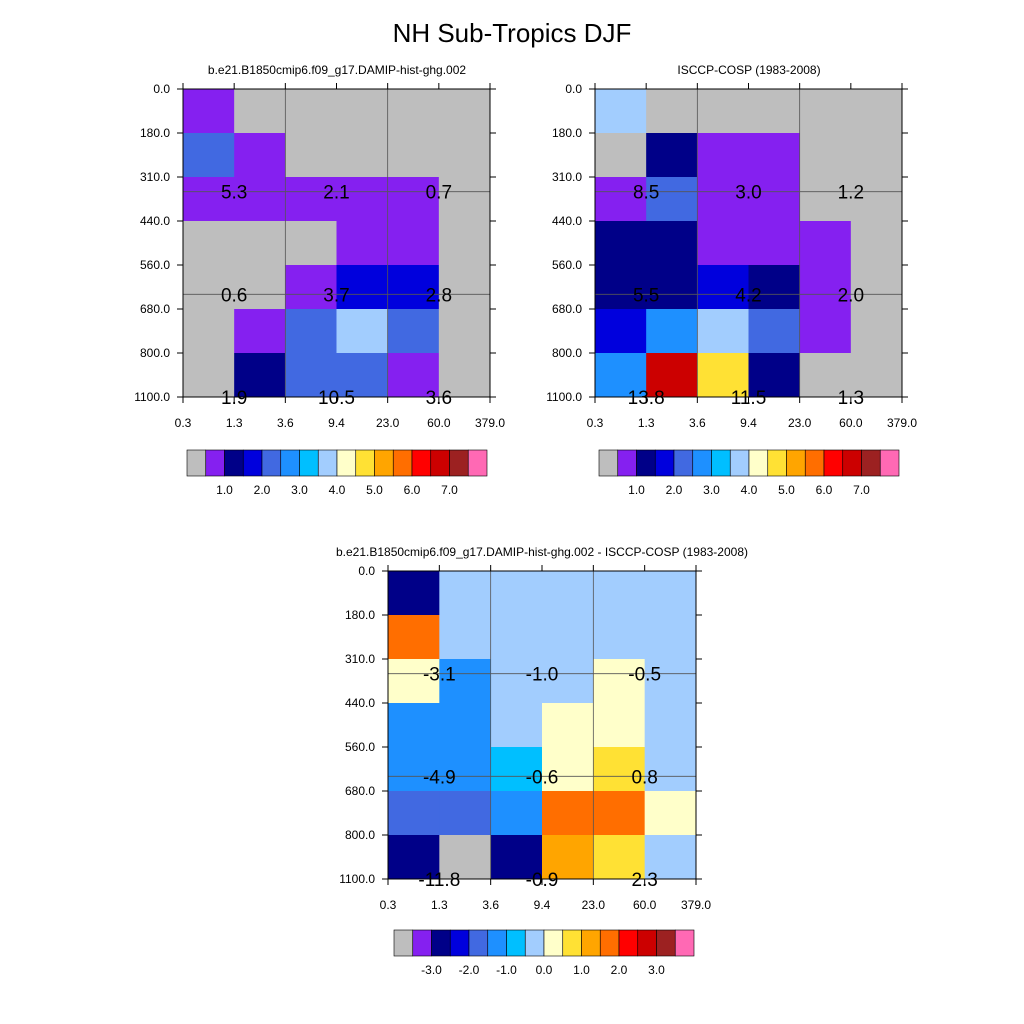 This screenshot has height=1024, width=1024. What do you see at coordinates (567, 133) in the screenshot?
I see `y-tick-label: 180.0` at bounding box center [567, 133].